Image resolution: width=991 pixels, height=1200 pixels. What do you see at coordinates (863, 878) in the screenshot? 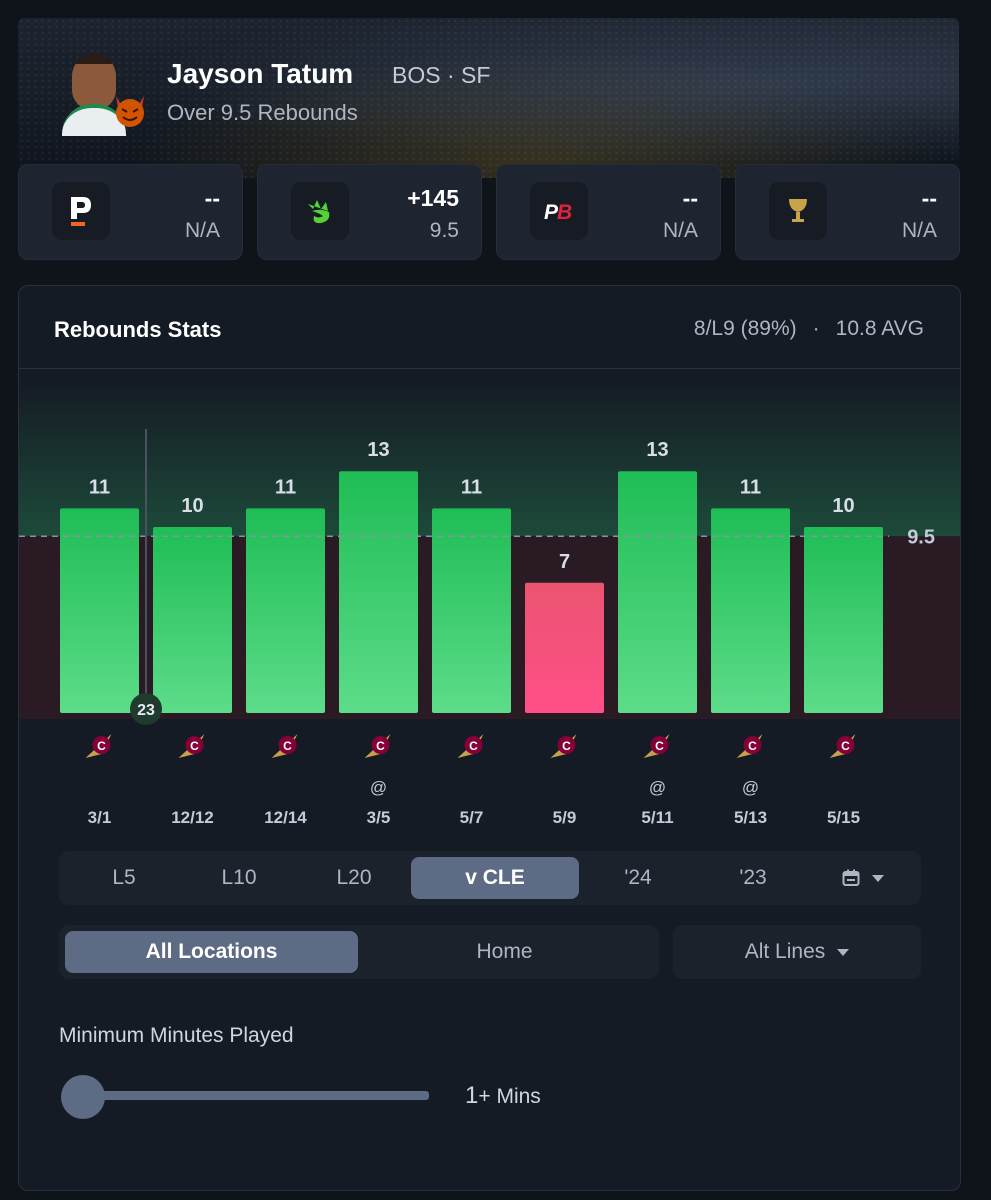
I see `calendar-dropdown` at bounding box center [863, 878].